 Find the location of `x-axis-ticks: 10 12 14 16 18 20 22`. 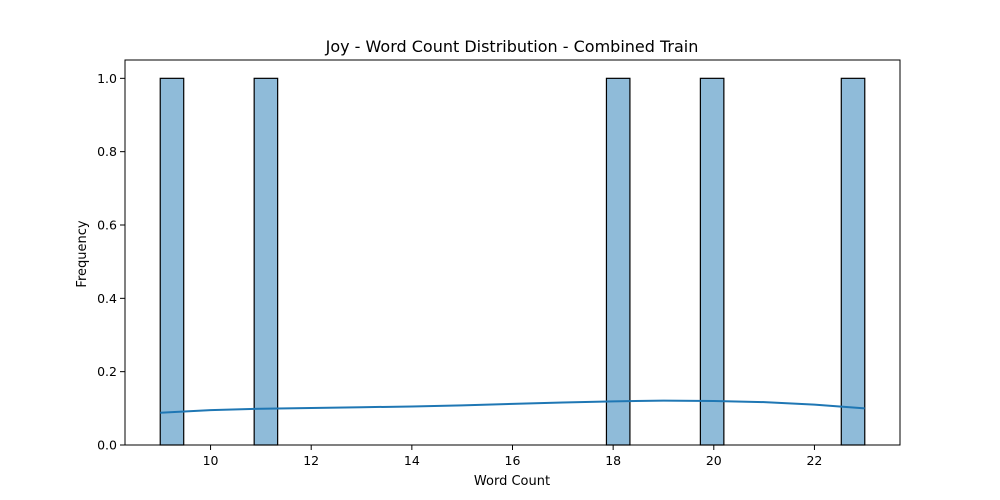

x-axis-ticks: 10 12 14 16 18 20 22 is located at coordinates (512, 456).